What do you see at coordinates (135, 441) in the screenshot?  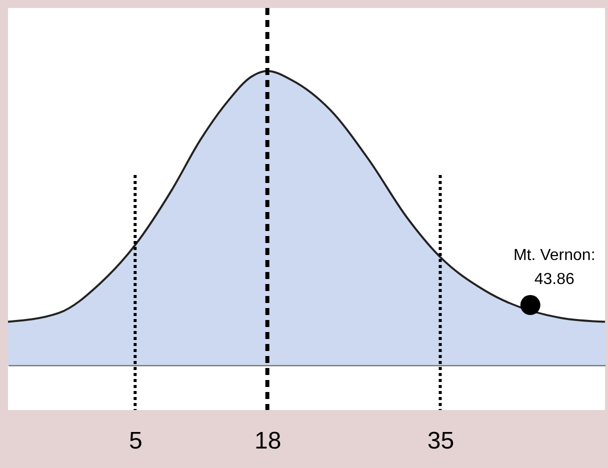 I see `x-tick-label: 5` at bounding box center [135, 441].